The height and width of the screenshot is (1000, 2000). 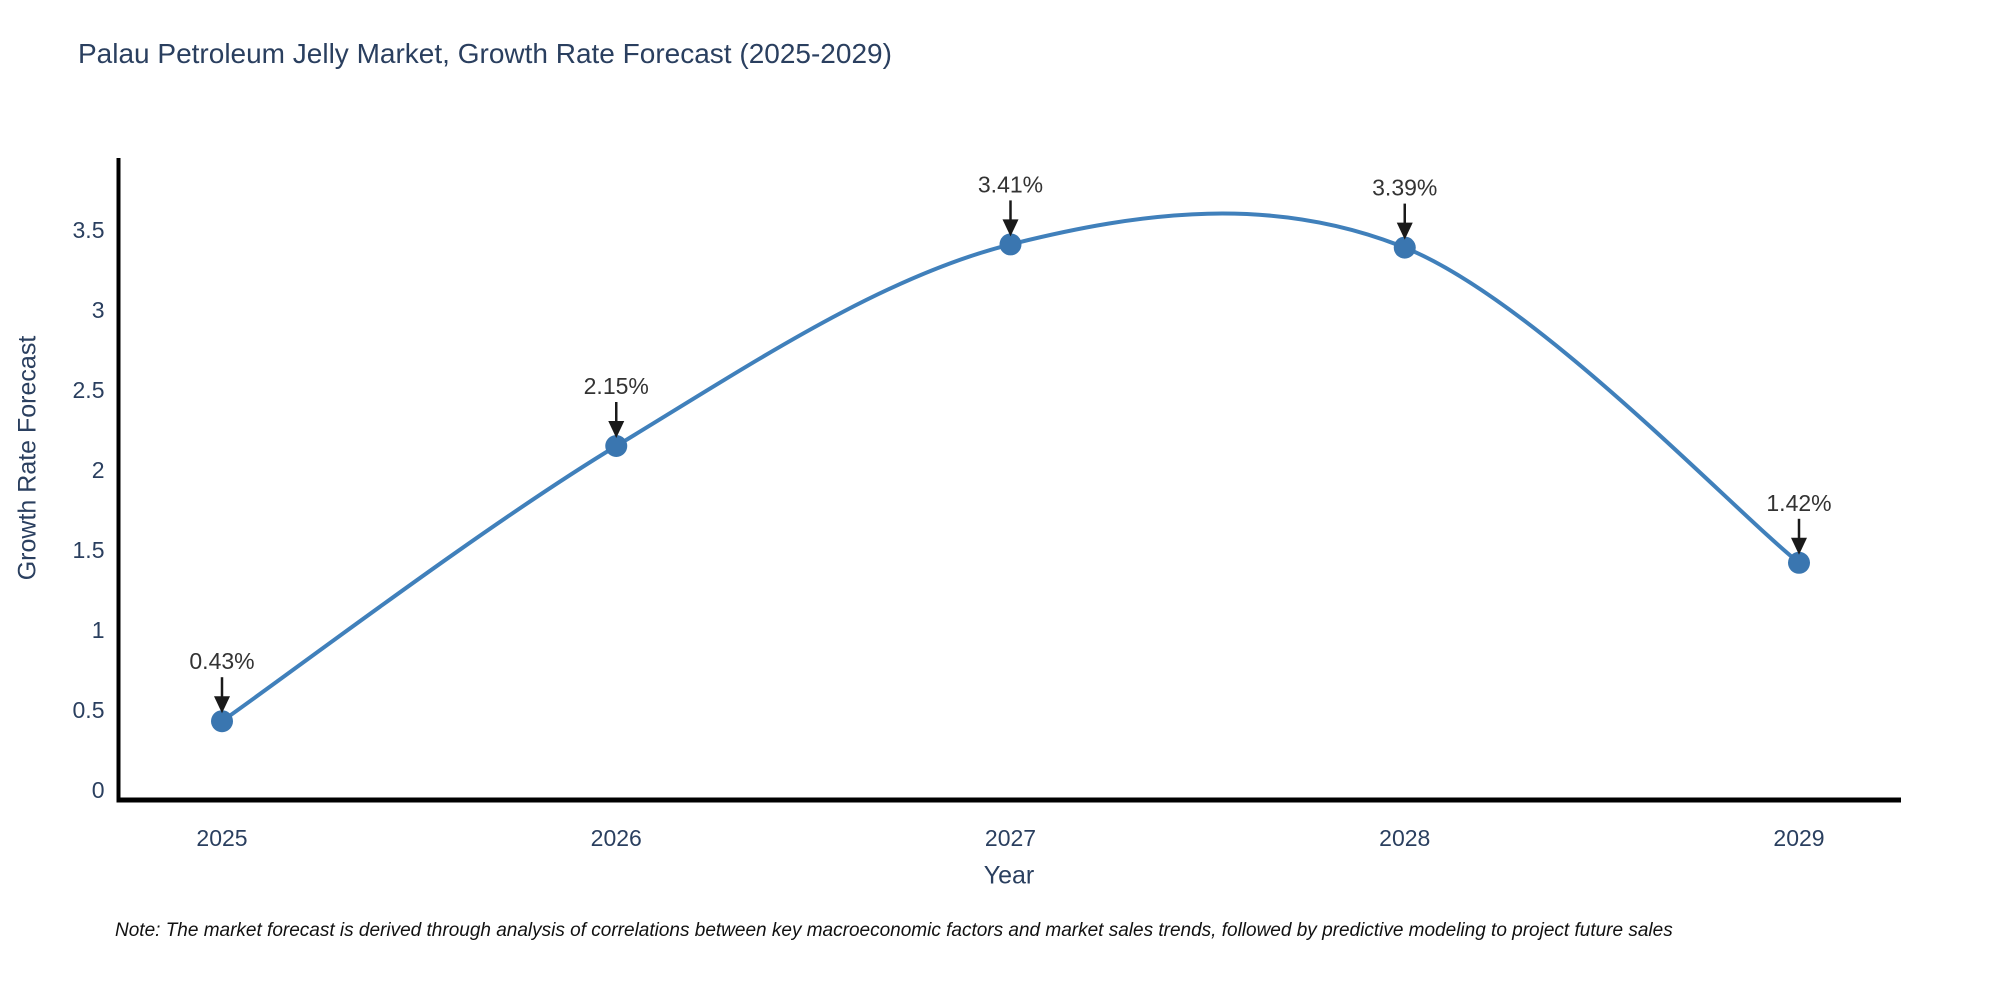 What do you see at coordinates (1404, 231) in the screenshot?
I see `annotation-arrowhead-2028` at bounding box center [1404, 231].